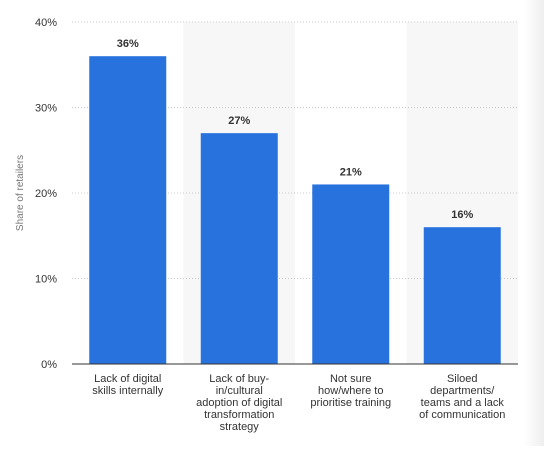 The image size is (544, 451). What do you see at coordinates (20, 193) in the screenshot?
I see `y-axis-title: Share of retailers` at bounding box center [20, 193].